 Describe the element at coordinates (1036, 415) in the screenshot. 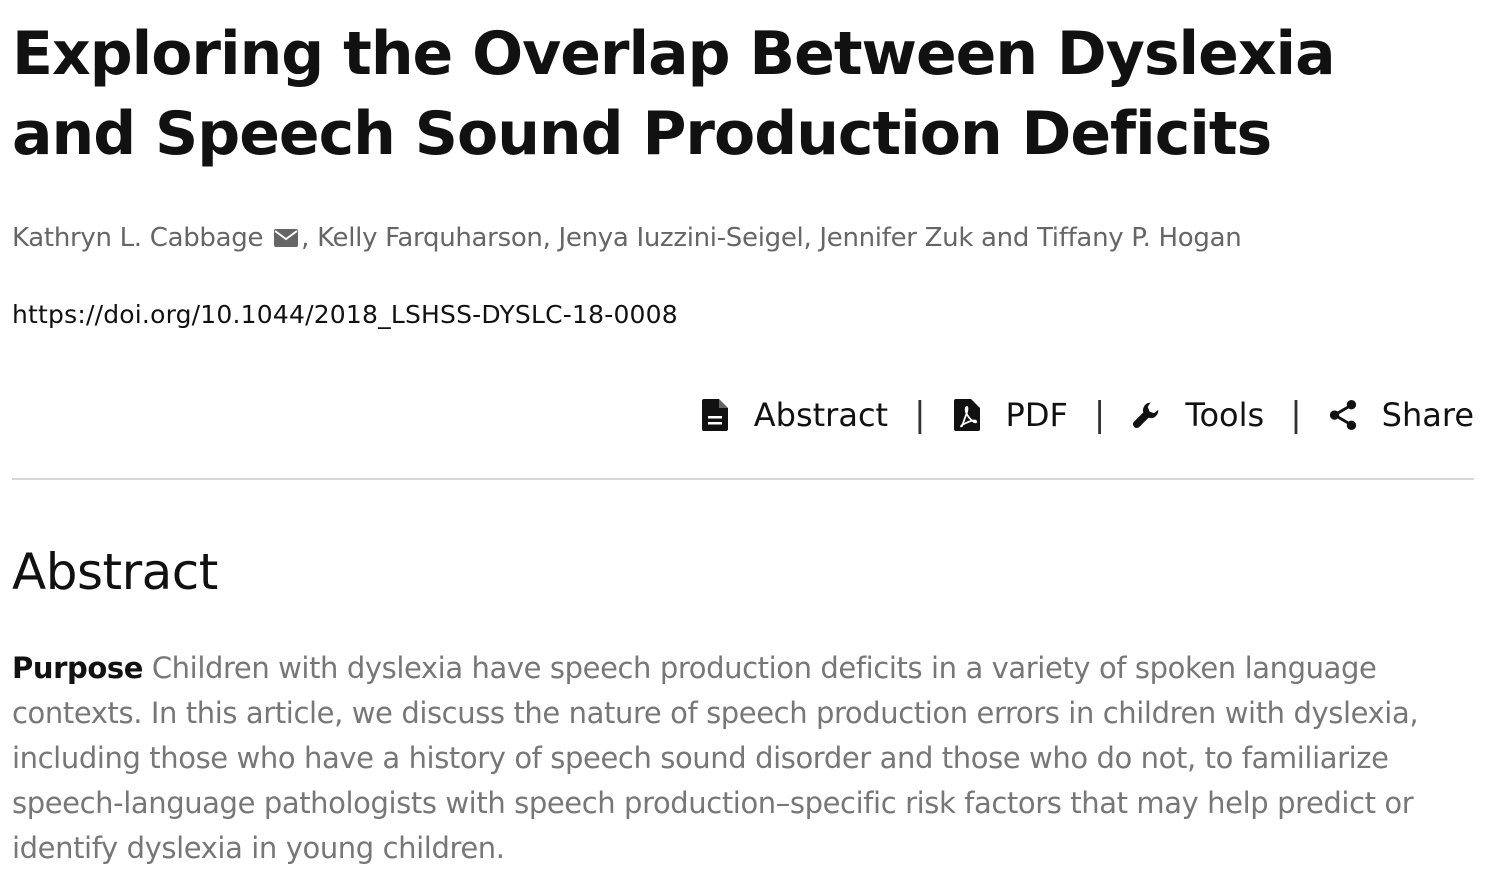

I see `pdf-button-label: PDF` at that location.